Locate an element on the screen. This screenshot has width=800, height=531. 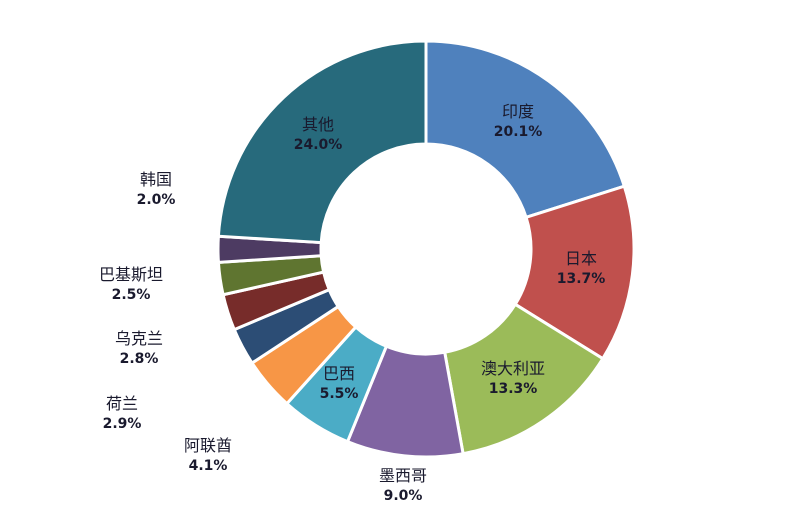
slice-label: 荷兰 2.9% is located at coordinates (122, 413).